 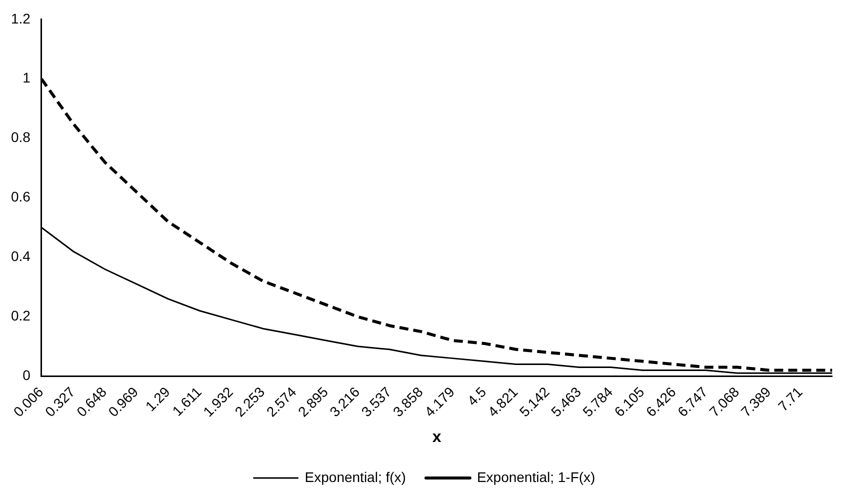 What do you see at coordinates (355, 476) in the screenshot?
I see `legend-label: Exponential; f(x)` at bounding box center [355, 476].